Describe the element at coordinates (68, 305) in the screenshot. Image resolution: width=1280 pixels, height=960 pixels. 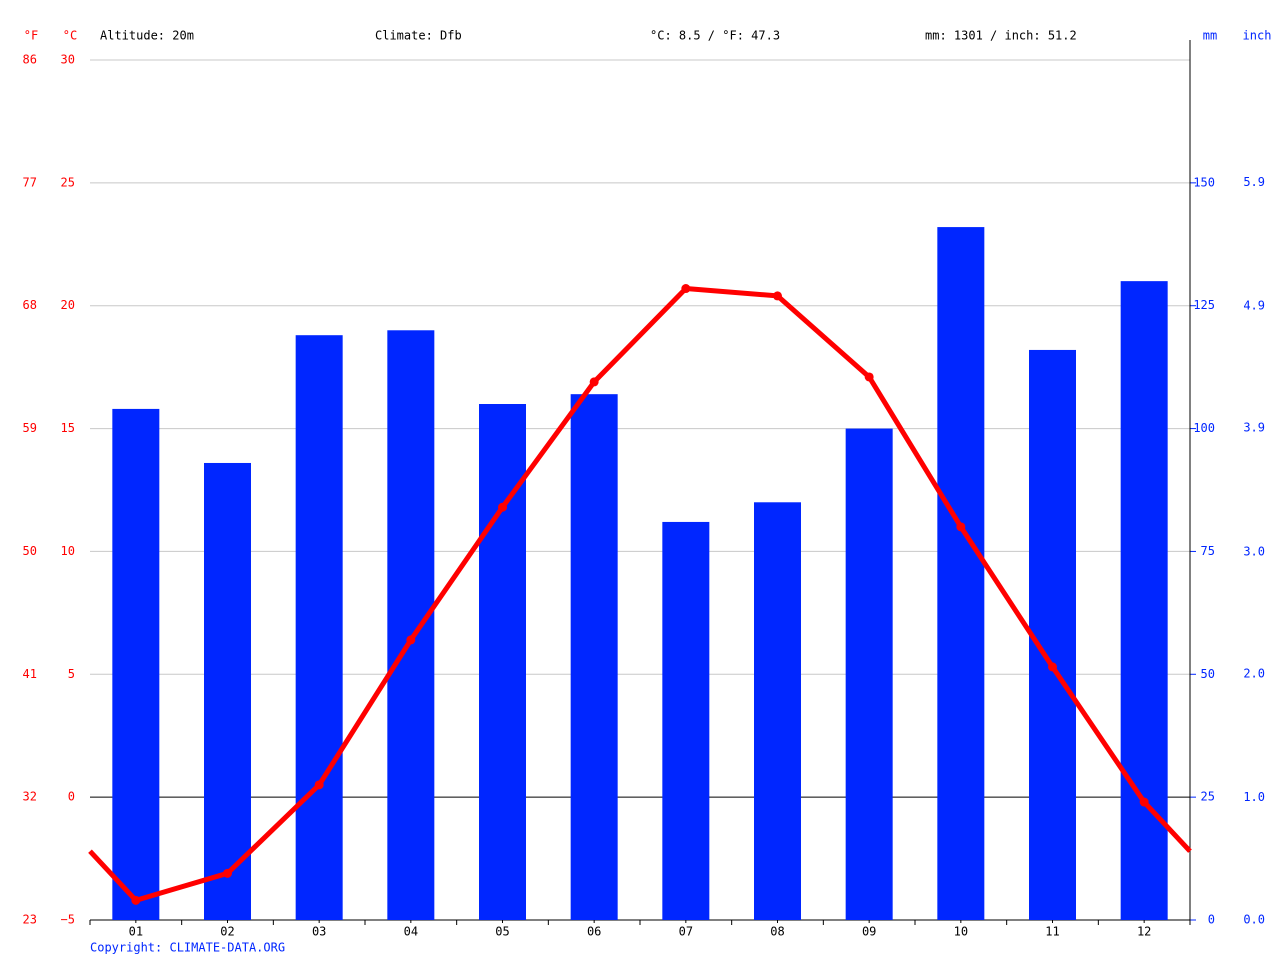
I see `y-tick-label: 20` at that location.